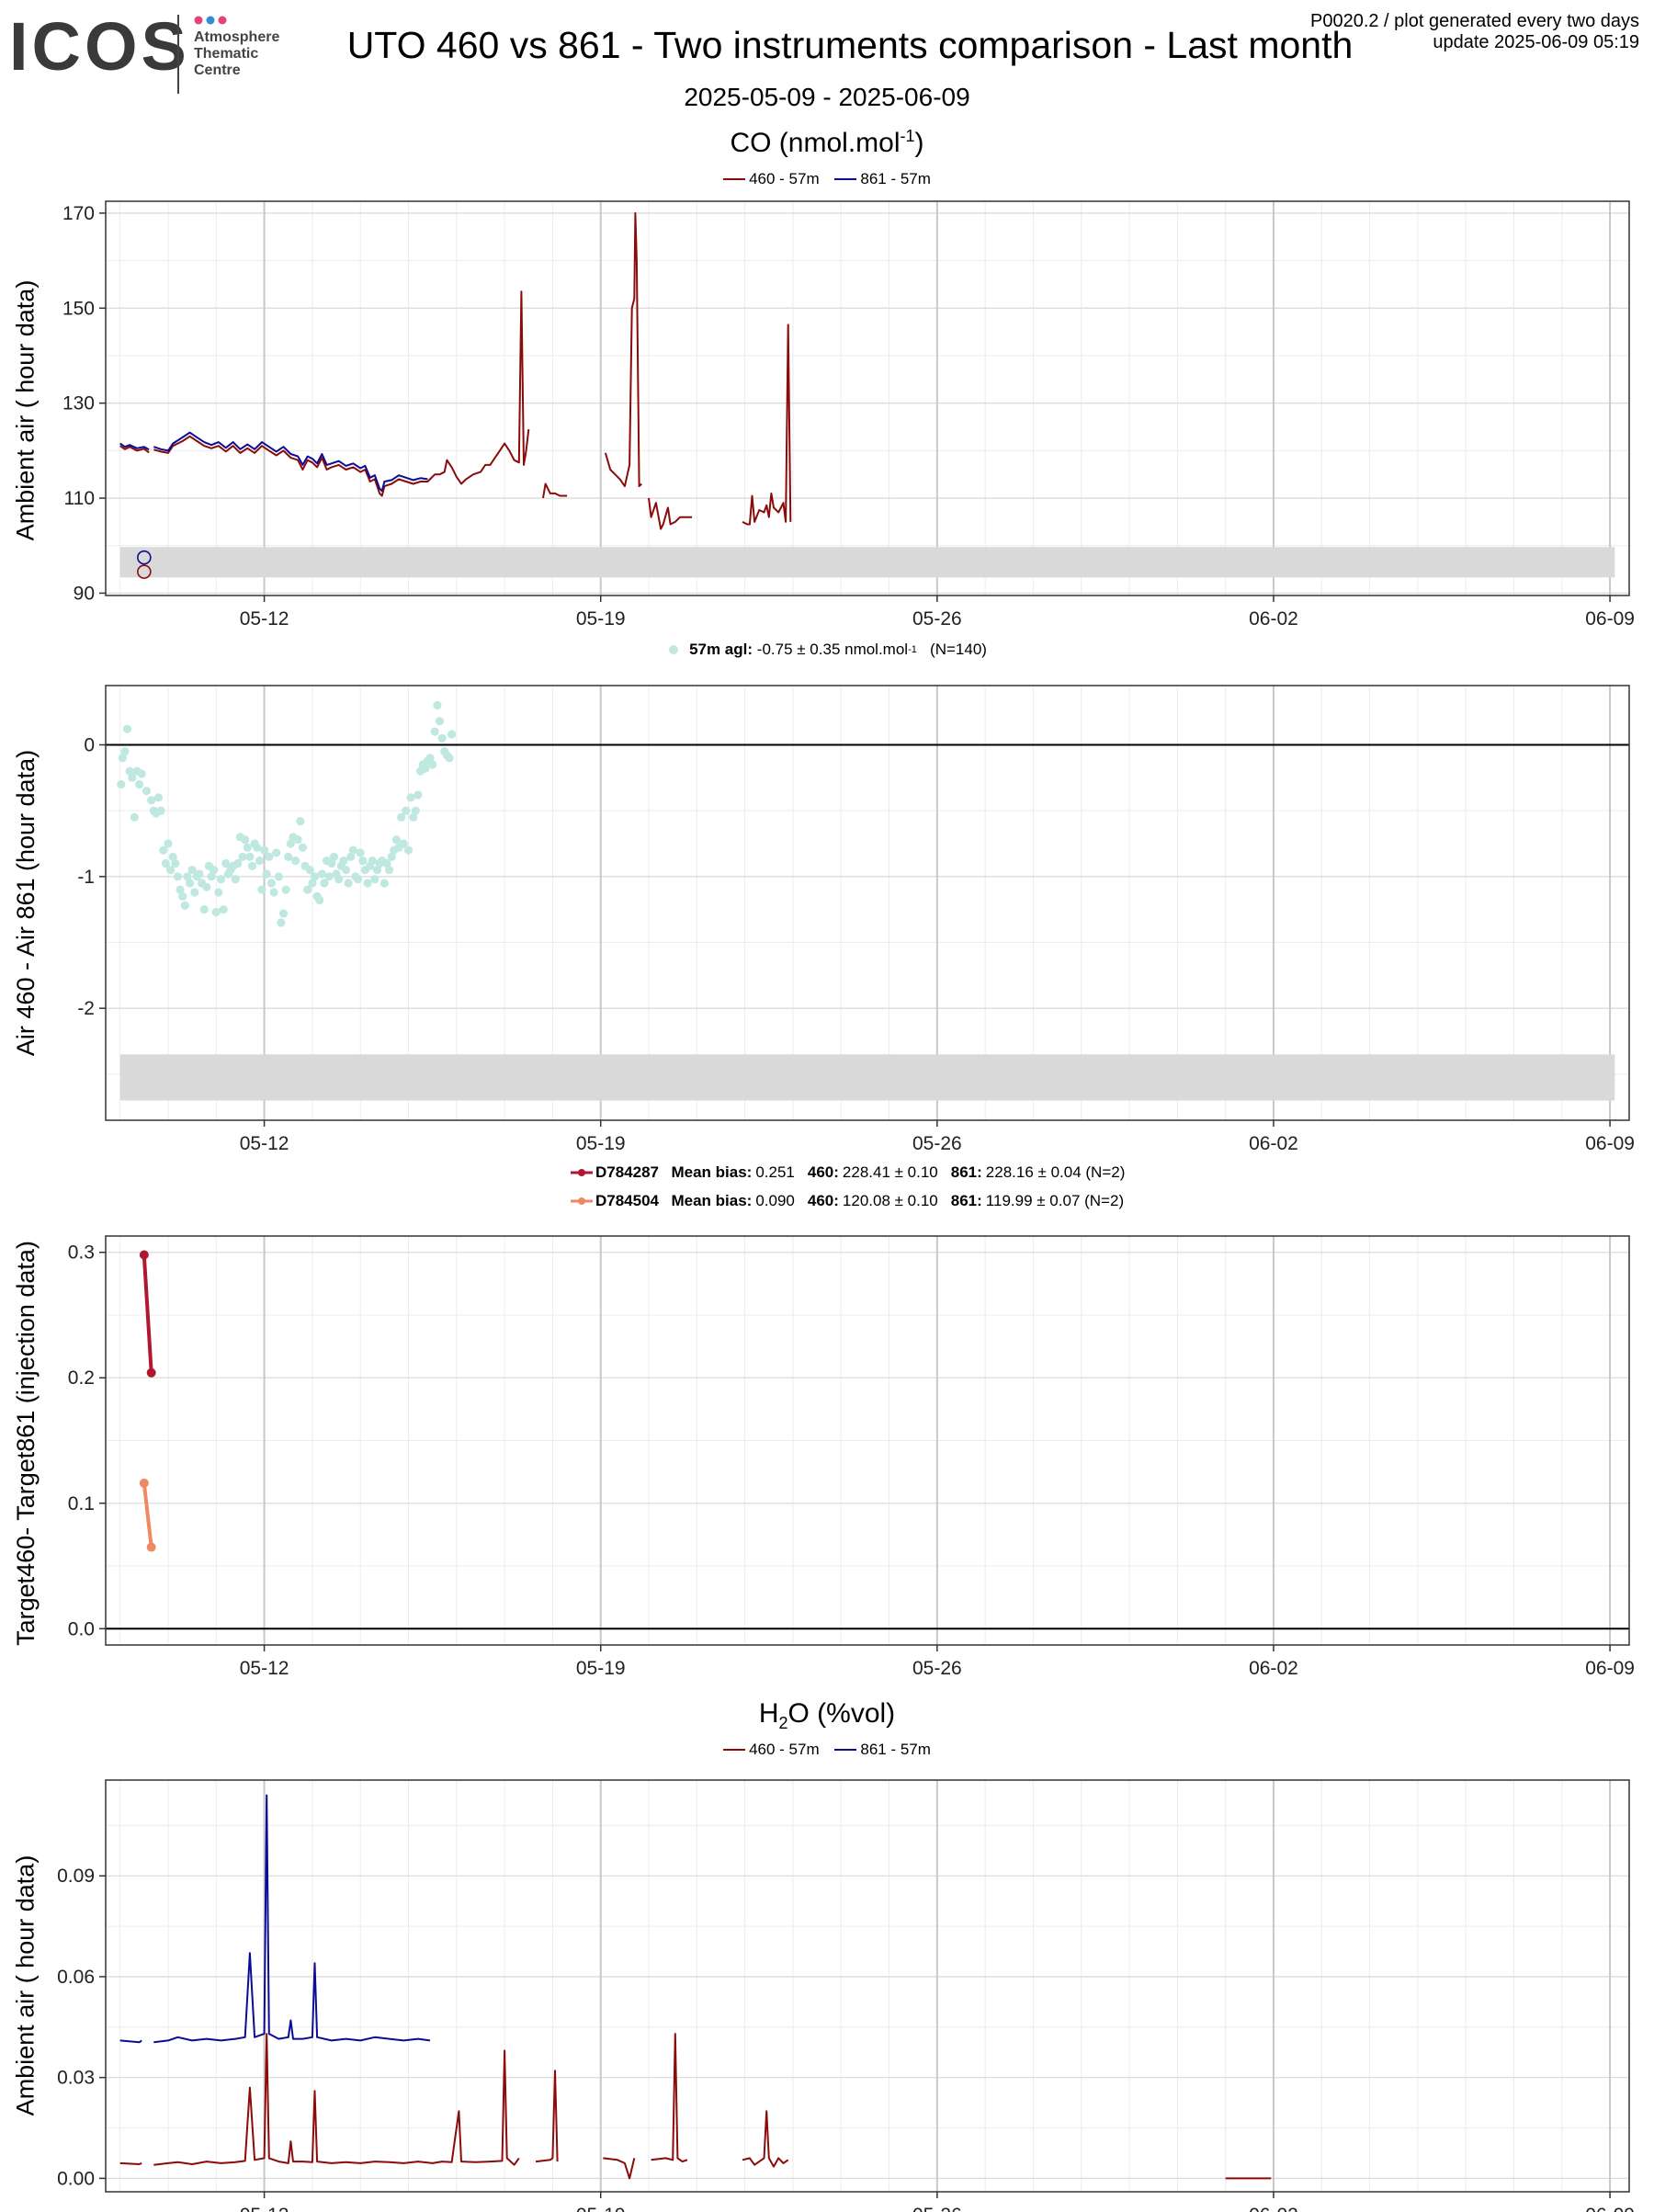 The height and width of the screenshot is (2212, 1654). Describe the element at coordinates (147, 1313) in the screenshot. I see `target-series-d784287-line` at that location.